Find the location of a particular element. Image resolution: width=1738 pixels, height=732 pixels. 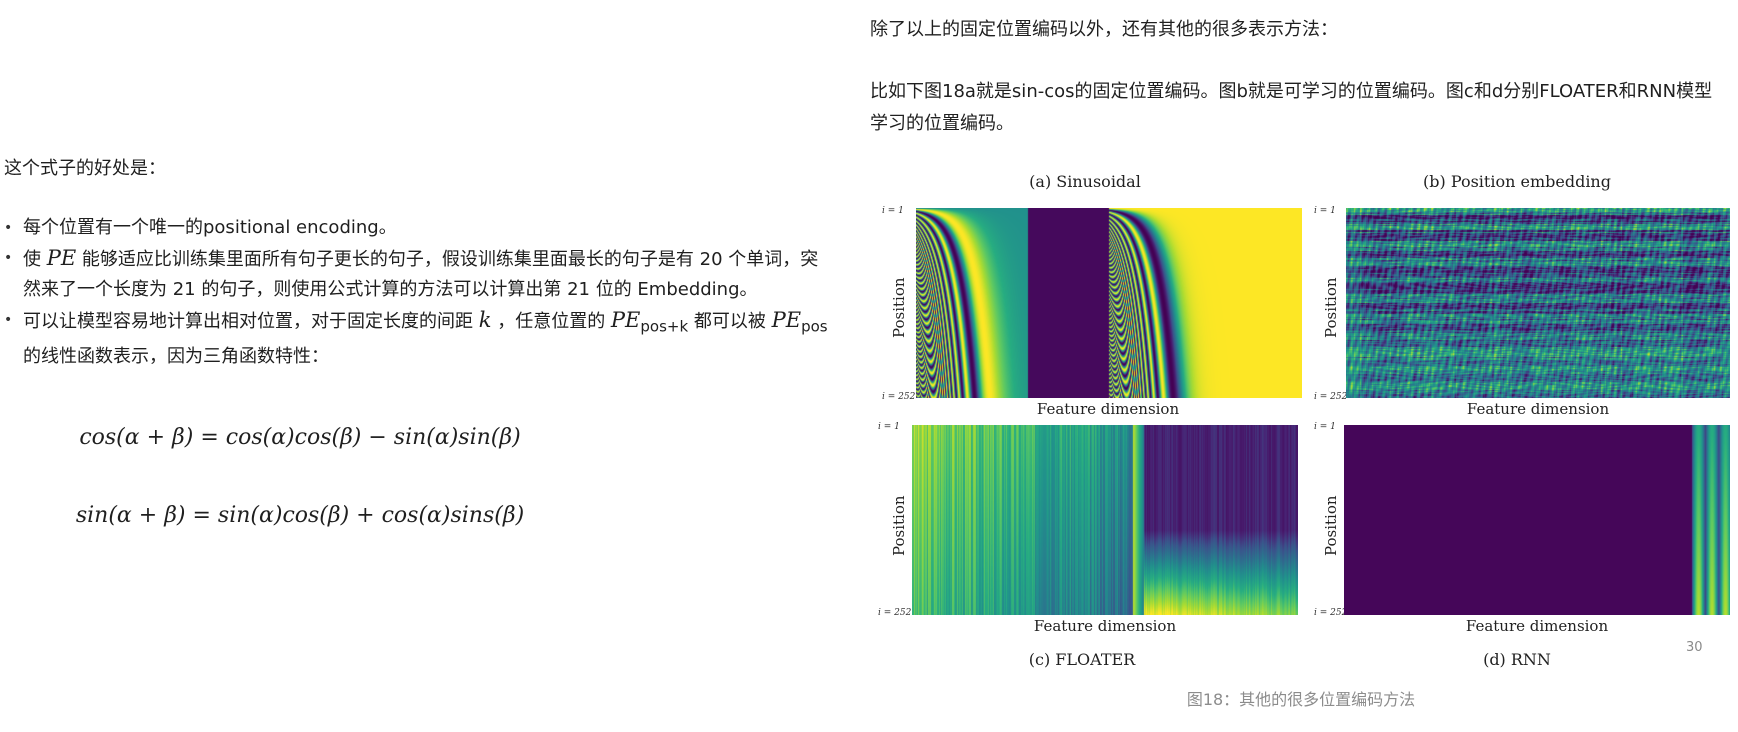

panel-c-tick-bottom: i = 252 is located at coordinates (895, 613).